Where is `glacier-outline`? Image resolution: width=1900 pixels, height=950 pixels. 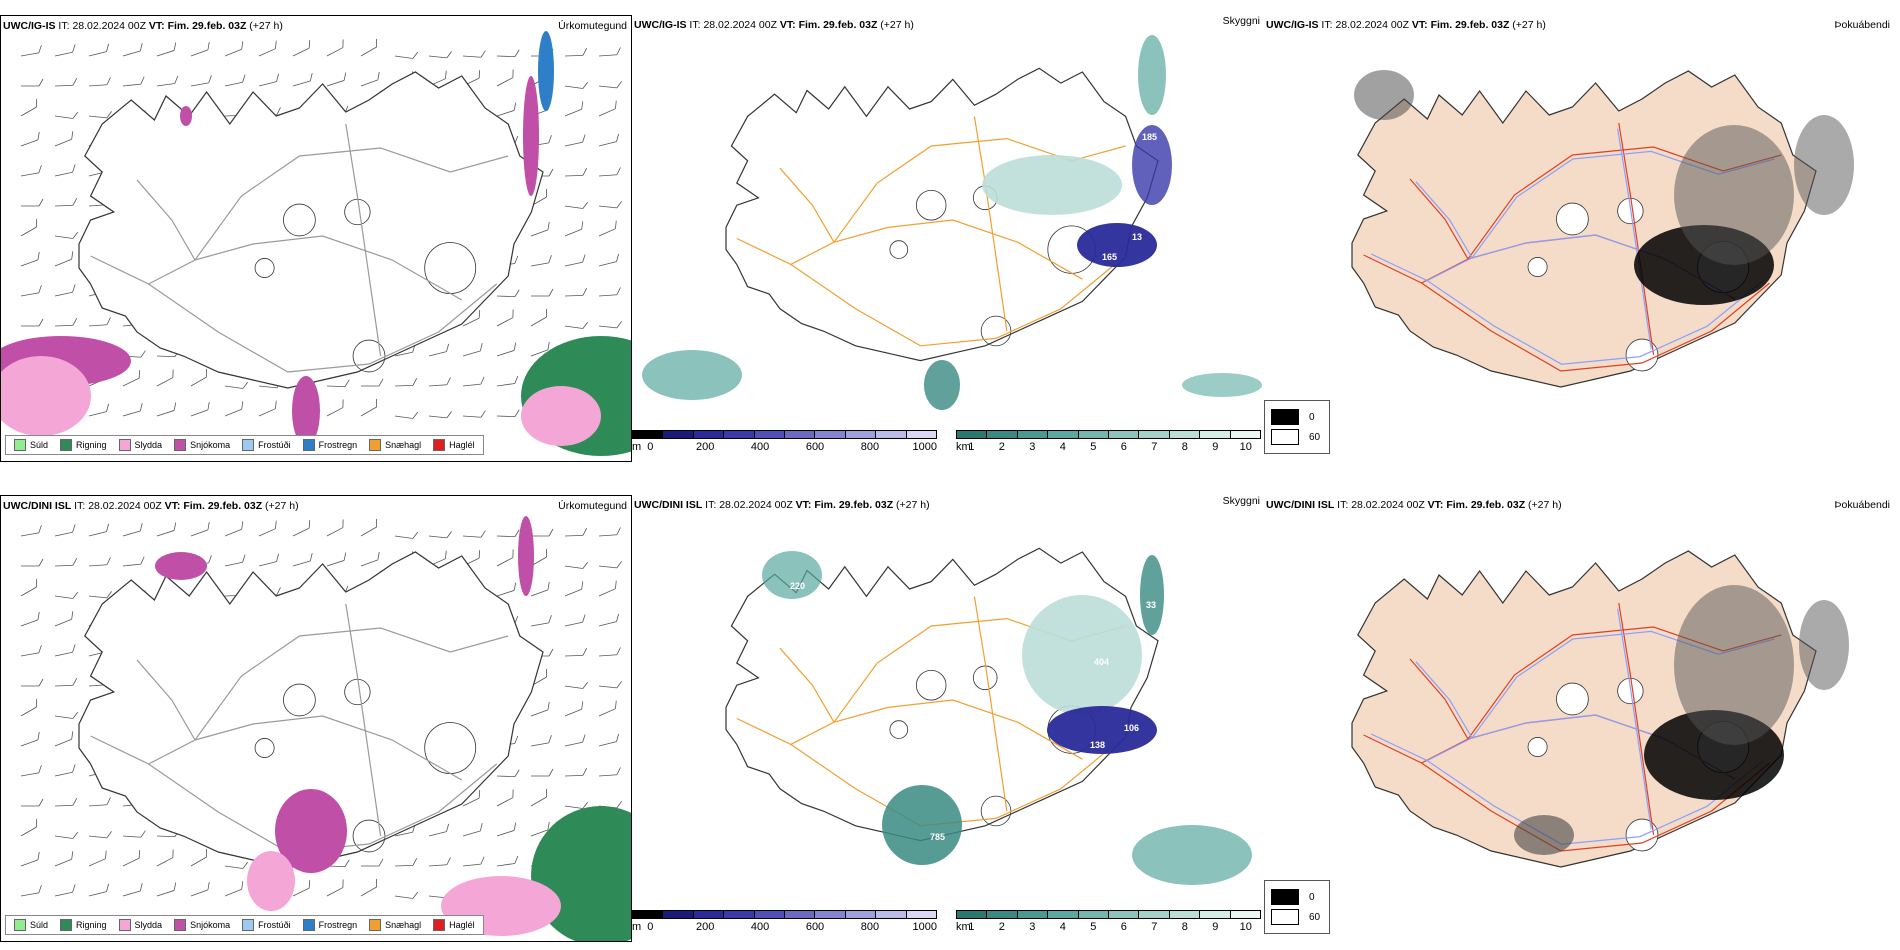
glacier-outline is located at coordinates (299, 700).